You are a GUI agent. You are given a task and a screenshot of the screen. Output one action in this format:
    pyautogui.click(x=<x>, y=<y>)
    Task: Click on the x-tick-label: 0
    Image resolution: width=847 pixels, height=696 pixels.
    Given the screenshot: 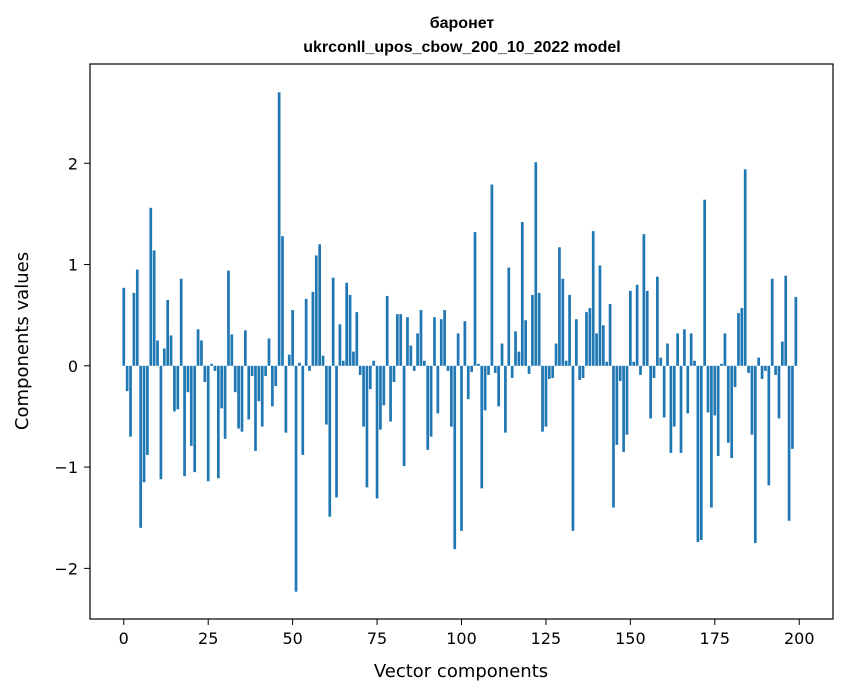 What is the action you would take?
    pyautogui.click(x=124, y=638)
    